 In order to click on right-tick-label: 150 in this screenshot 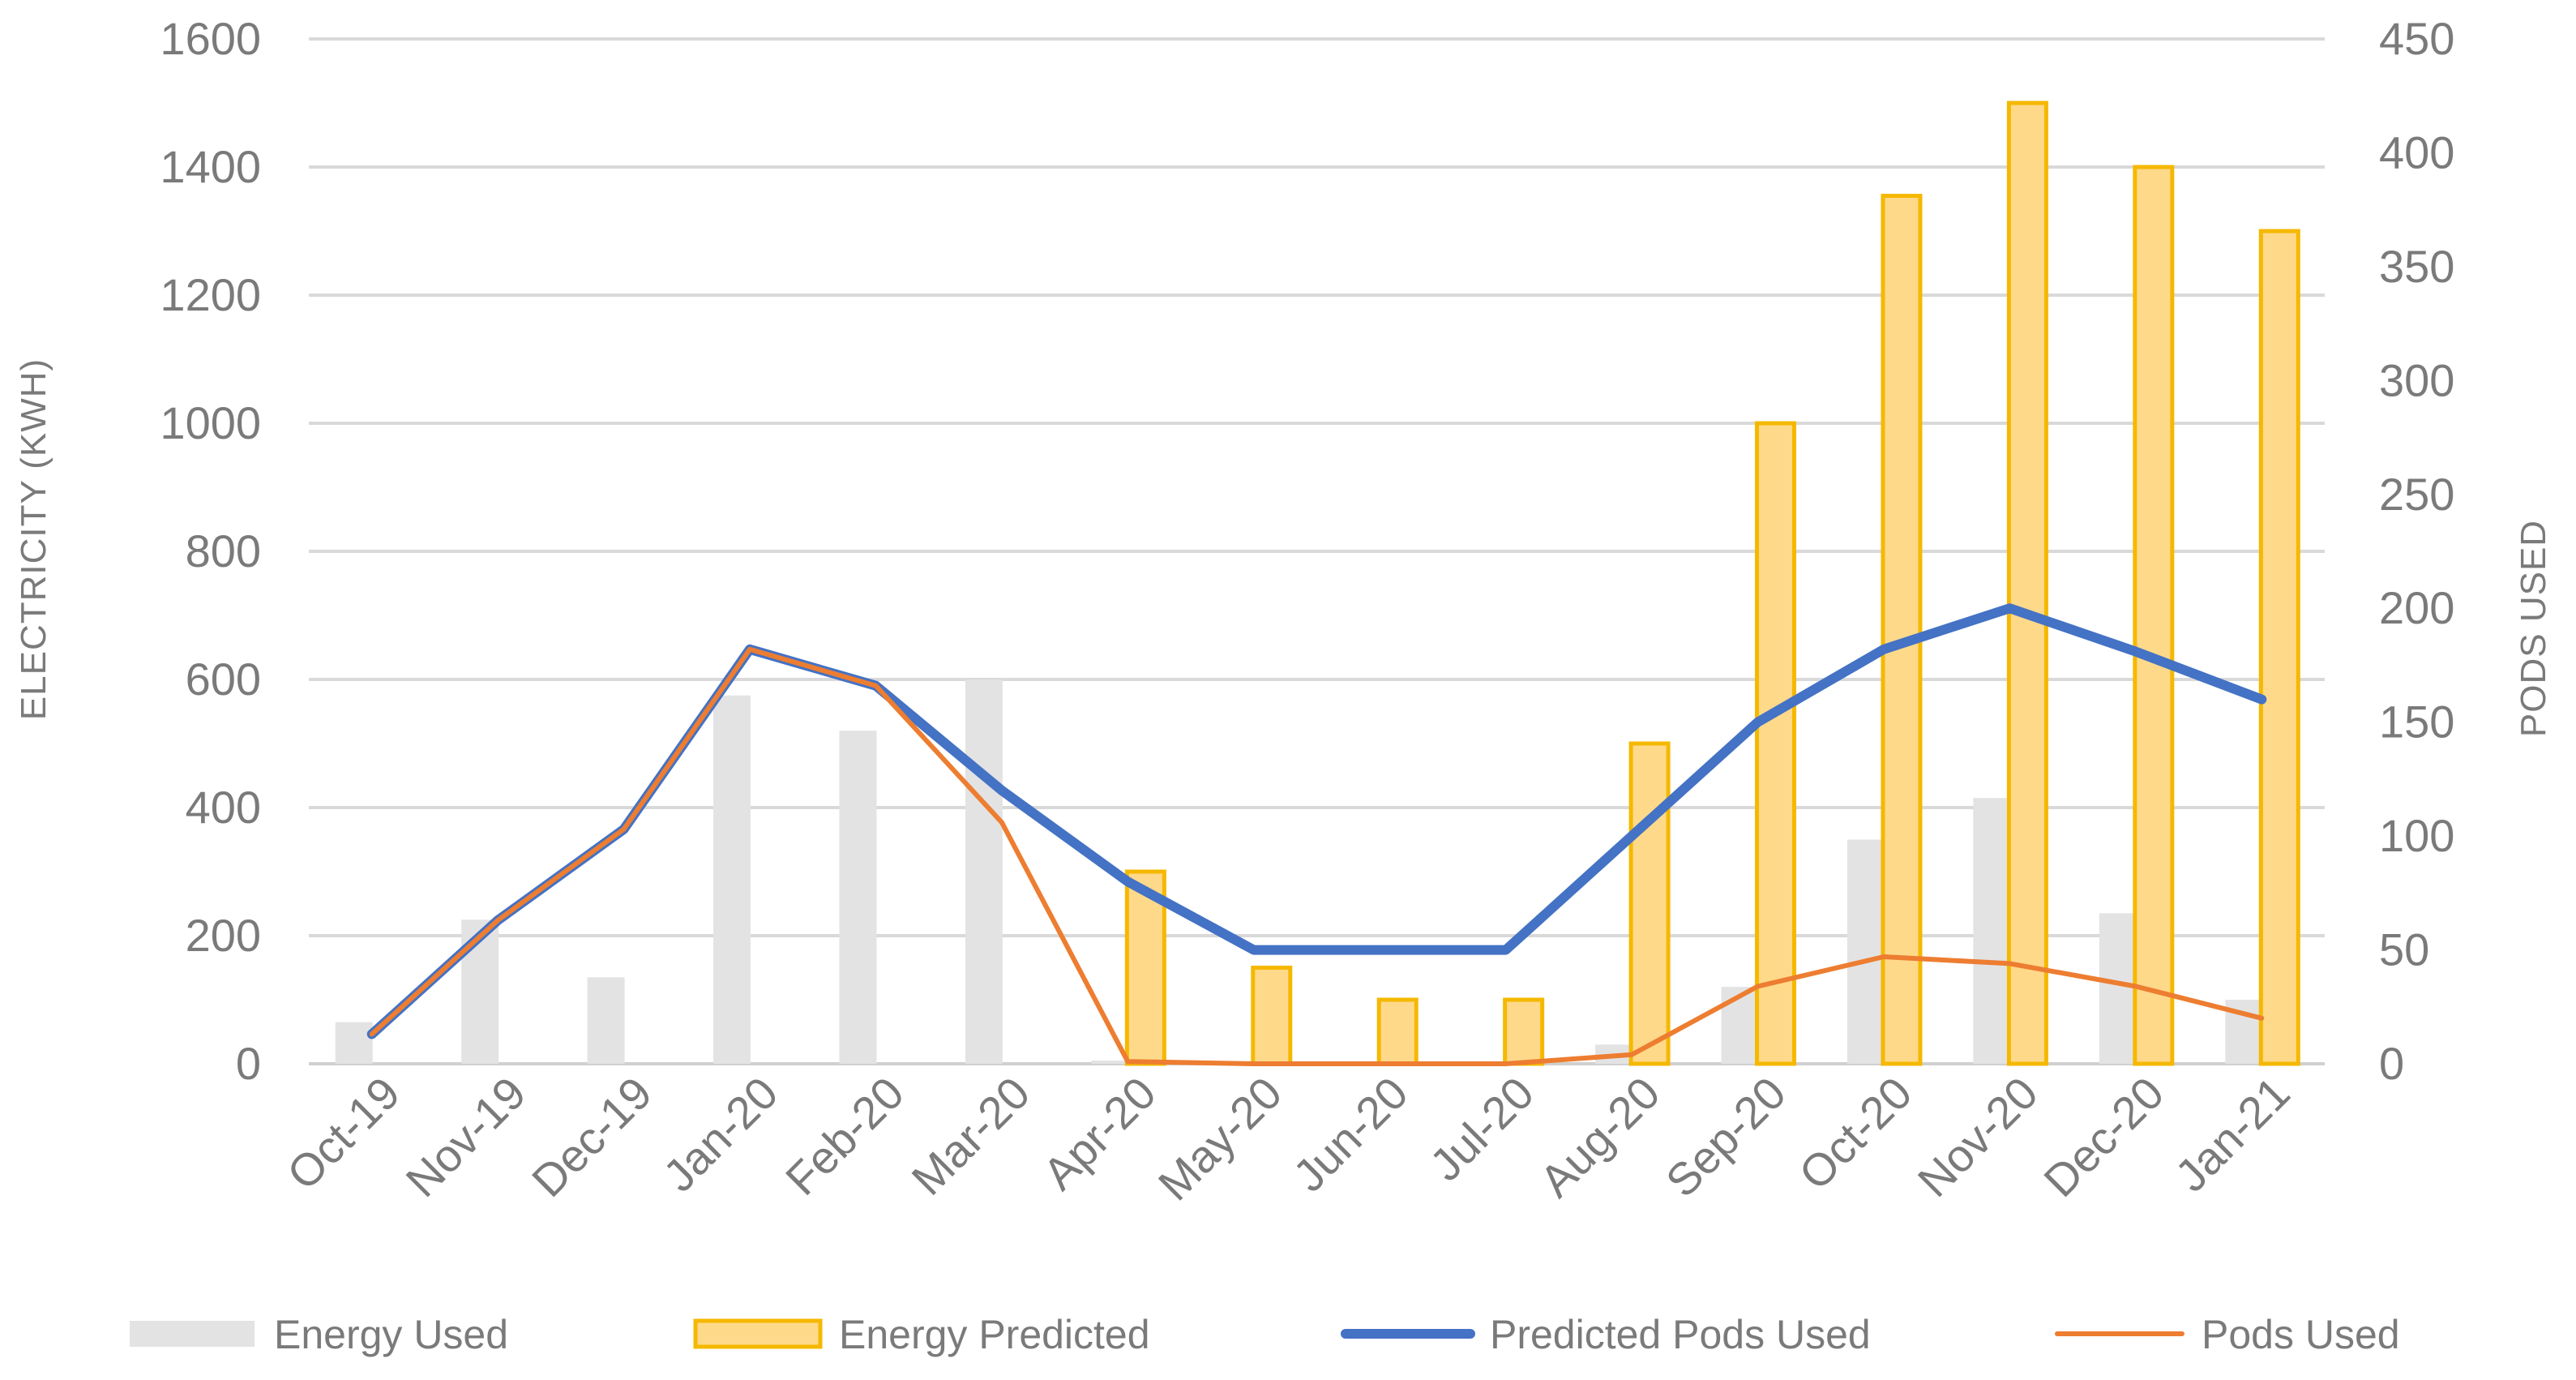, I will do `click(2416, 722)`.